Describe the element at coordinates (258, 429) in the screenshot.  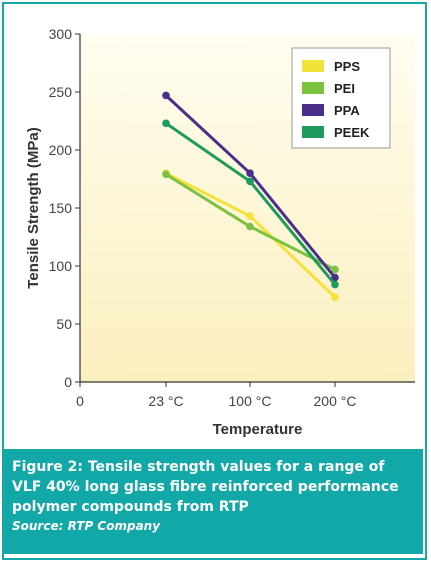
I see `x-axis-title: Temperature` at that location.